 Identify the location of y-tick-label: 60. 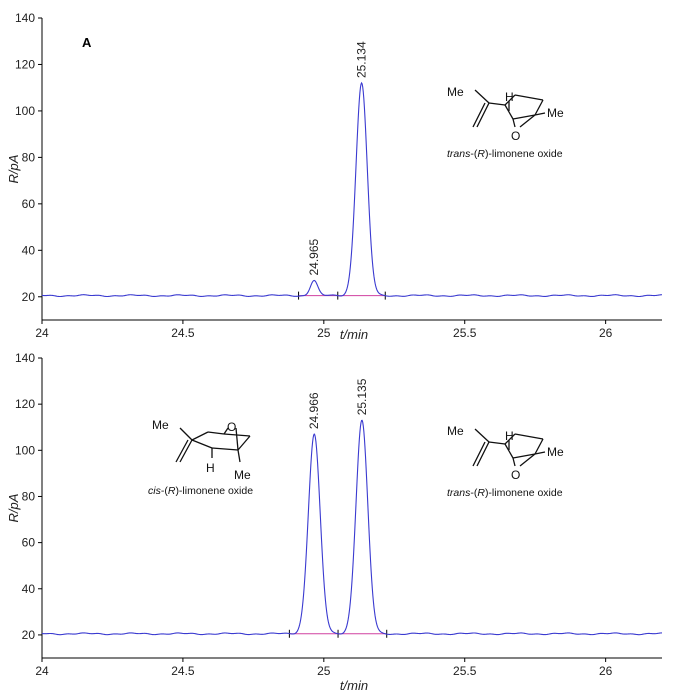
(29, 204).